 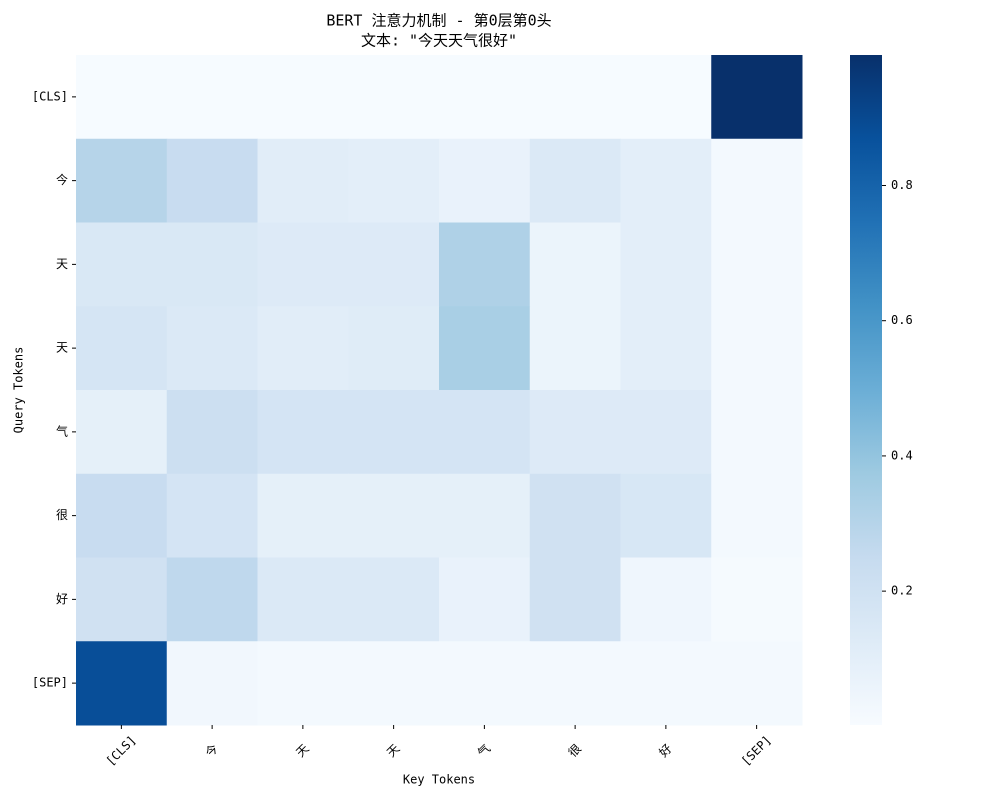 I want to click on y-tick-label: 很, so click(x=62, y=515).